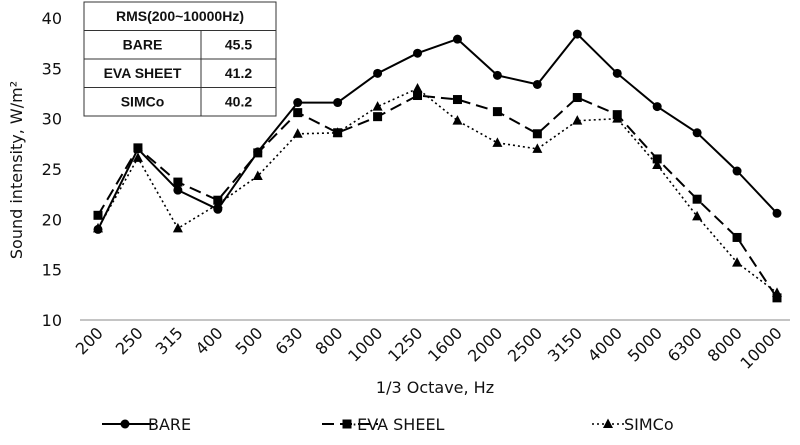 The height and width of the screenshot is (445, 800). Describe the element at coordinates (249, 340) in the screenshot. I see `x-tick-label: 500` at that location.